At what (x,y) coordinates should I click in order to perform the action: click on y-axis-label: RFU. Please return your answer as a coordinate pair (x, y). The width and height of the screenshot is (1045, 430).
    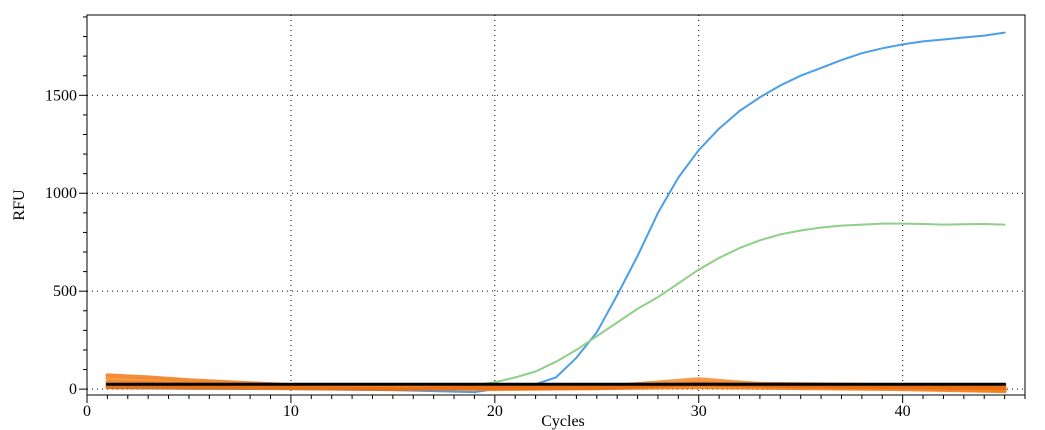
    Looking at the image, I should click on (19, 205).